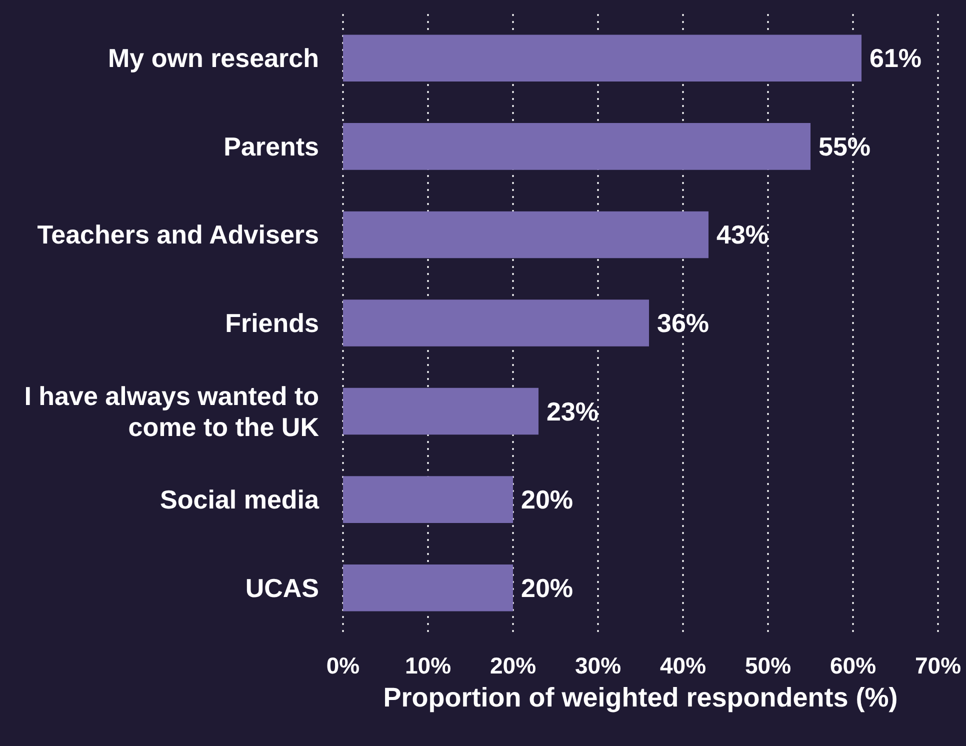 This screenshot has width=966, height=746. I want to click on data-label: 43%, so click(742, 235).